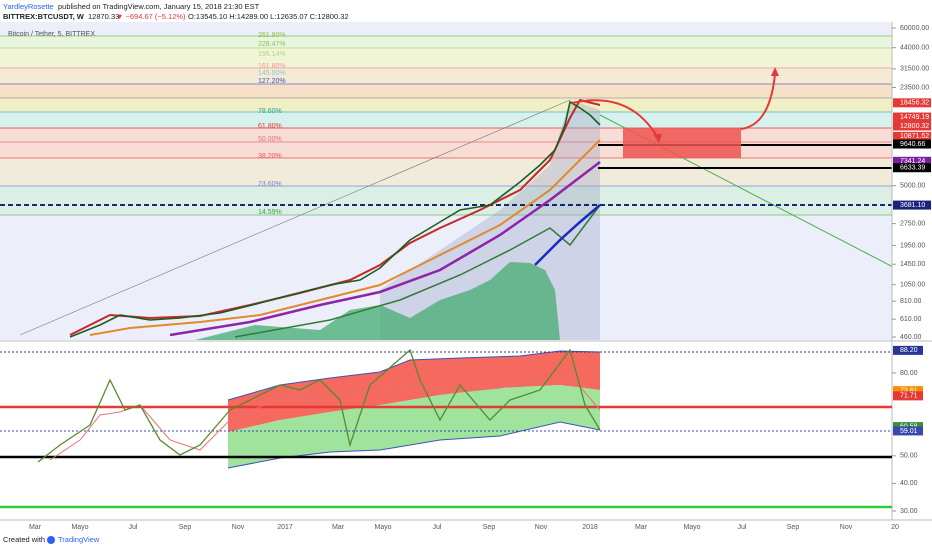 The image size is (932, 550). What do you see at coordinates (51, 34) in the screenshot?
I see `panel-label: Bitcoin / Tether, 5, BITTREX` at bounding box center [51, 34].